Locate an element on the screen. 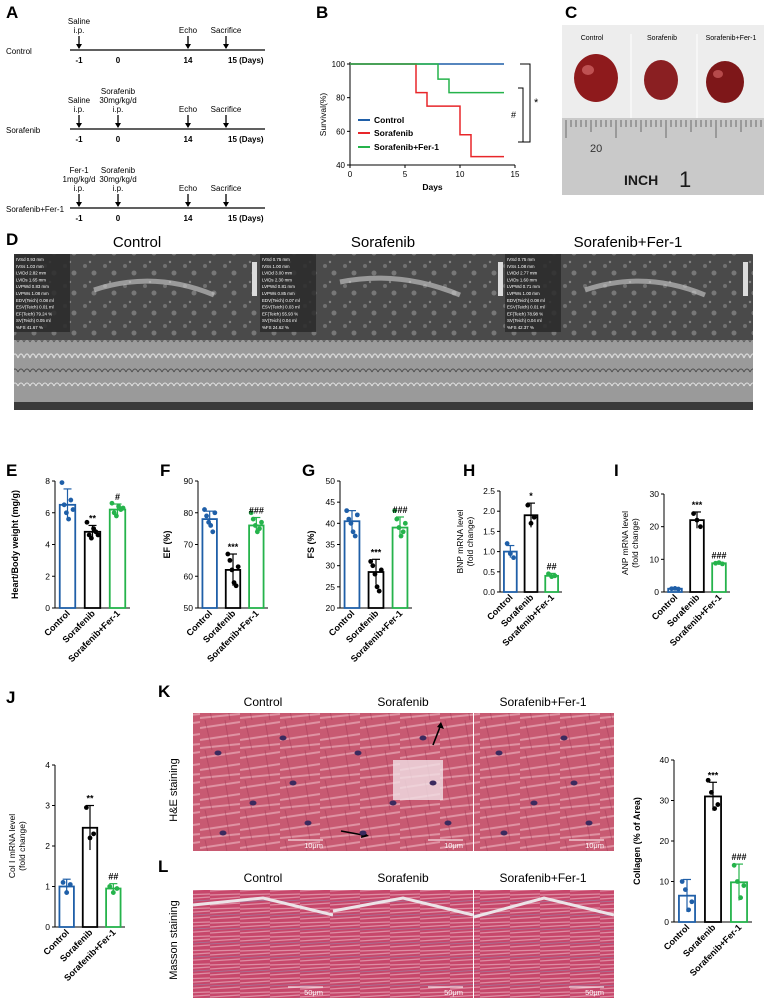 The height and width of the screenshot is (1007, 768). he-title-control: Control is located at coordinates (263, 702).